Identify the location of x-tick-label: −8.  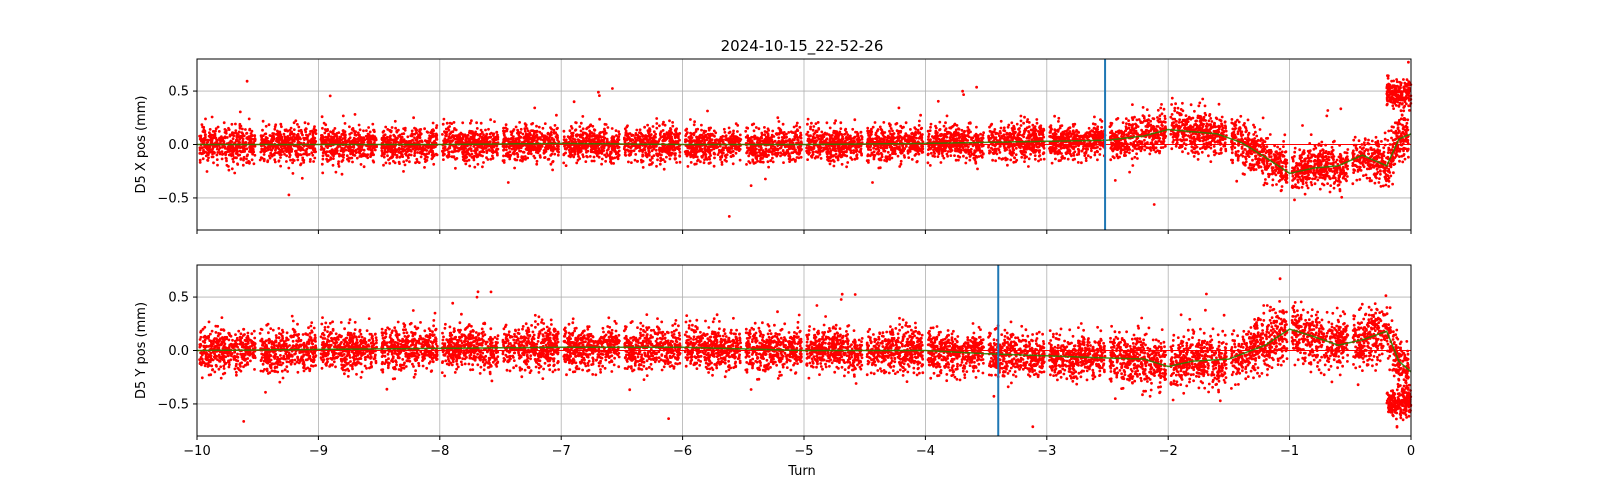
(439, 451).